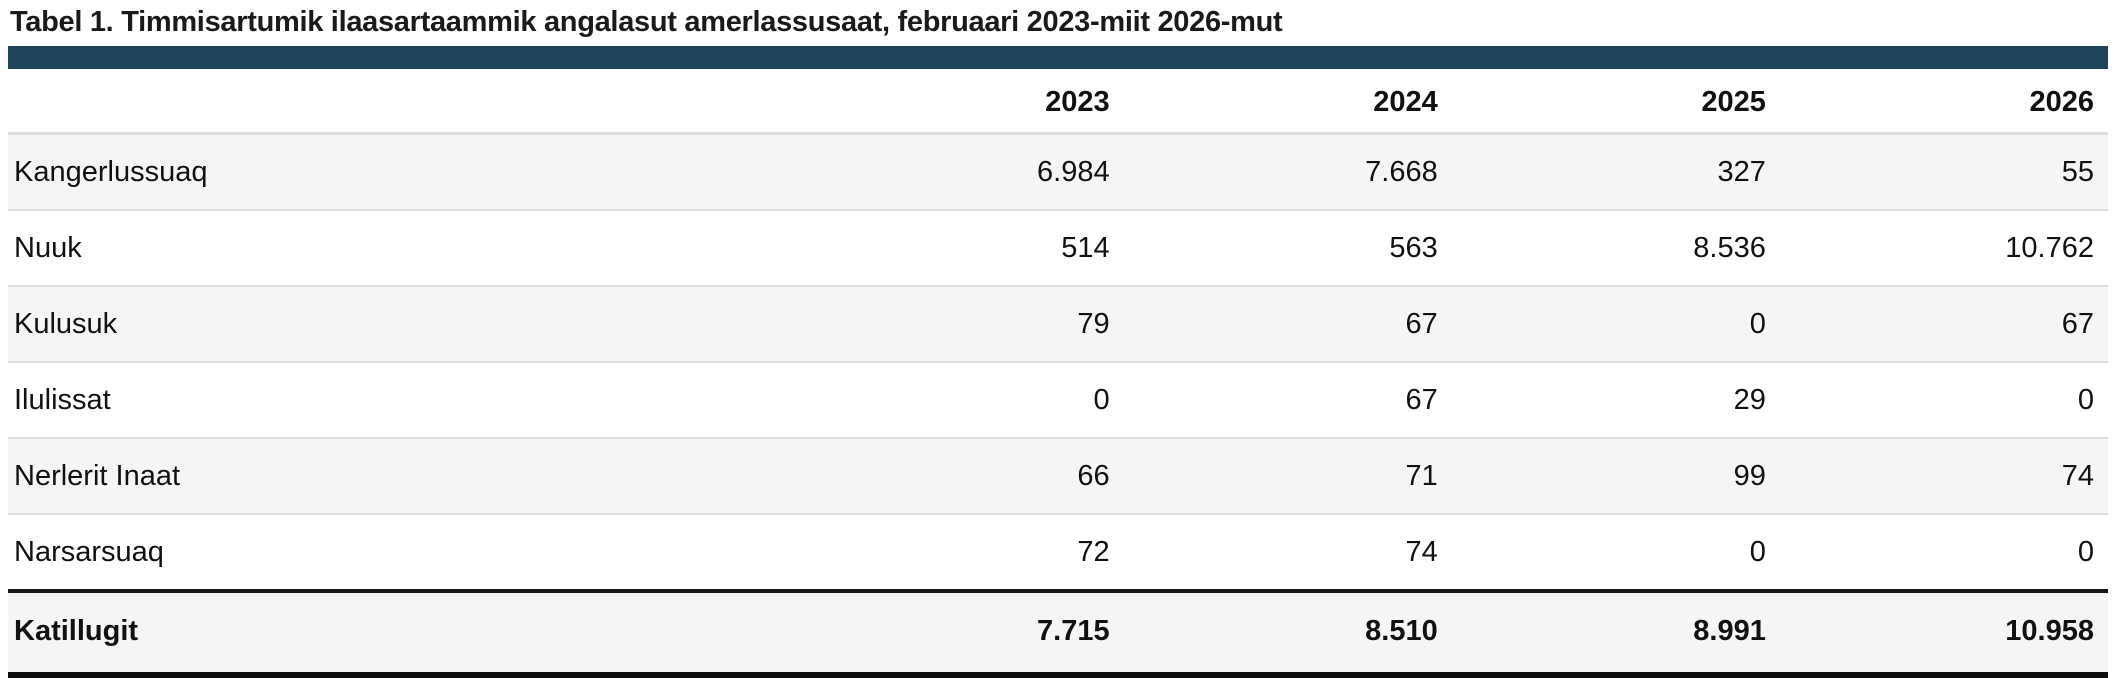  Describe the element at coordinates (1615, 248) in the screenshot. I see `passenger-count: 8.536` at that location.